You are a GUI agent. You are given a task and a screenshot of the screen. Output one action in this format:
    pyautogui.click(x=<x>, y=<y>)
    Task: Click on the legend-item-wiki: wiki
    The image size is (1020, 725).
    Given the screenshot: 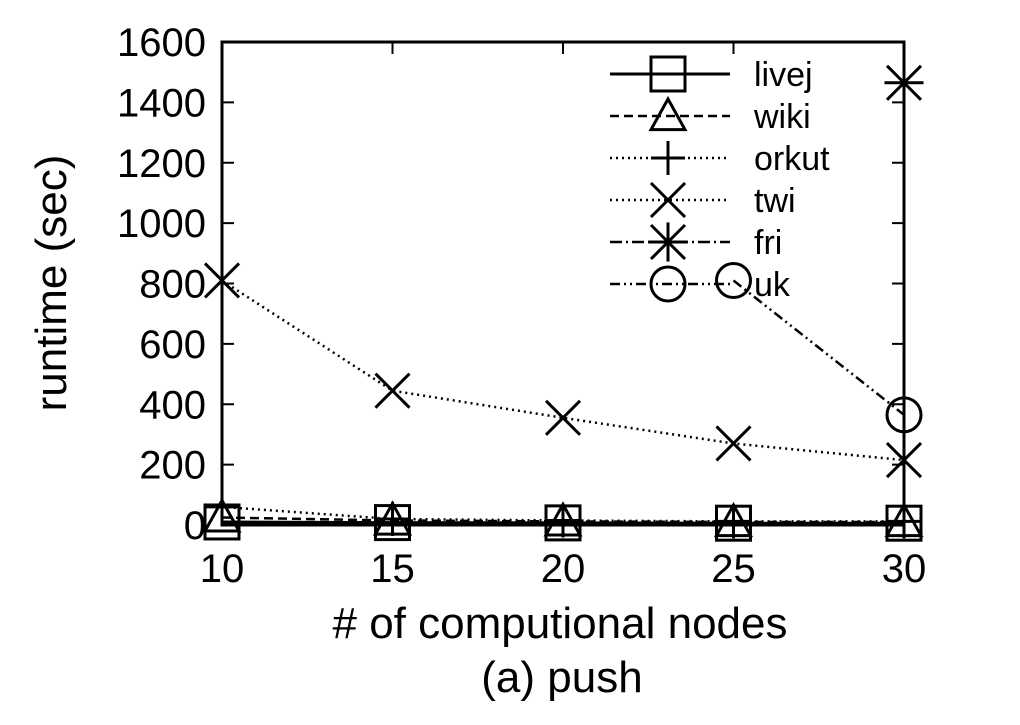 What is the action you would take?
    pyautogui.click(x=710, y=115)
    